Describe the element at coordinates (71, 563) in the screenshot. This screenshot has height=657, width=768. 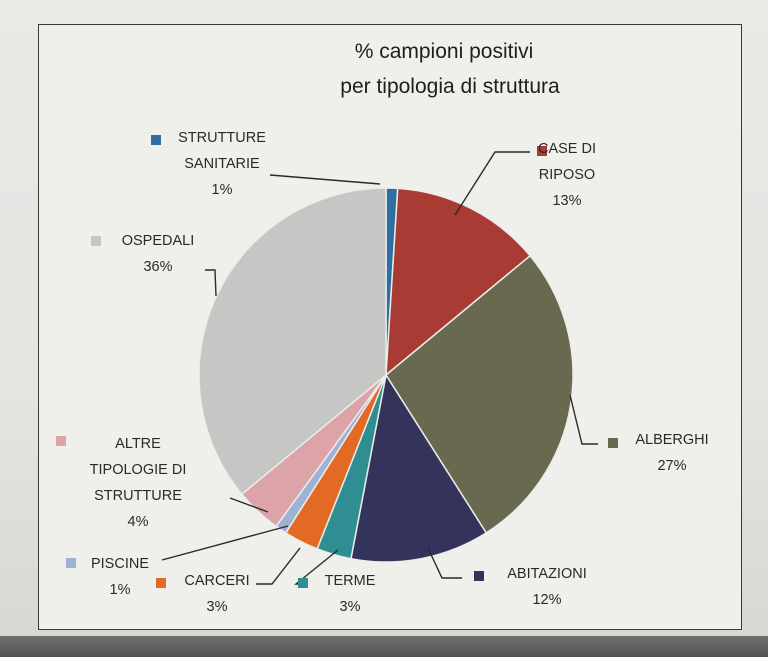
I see `label-key-piscine` at that location.